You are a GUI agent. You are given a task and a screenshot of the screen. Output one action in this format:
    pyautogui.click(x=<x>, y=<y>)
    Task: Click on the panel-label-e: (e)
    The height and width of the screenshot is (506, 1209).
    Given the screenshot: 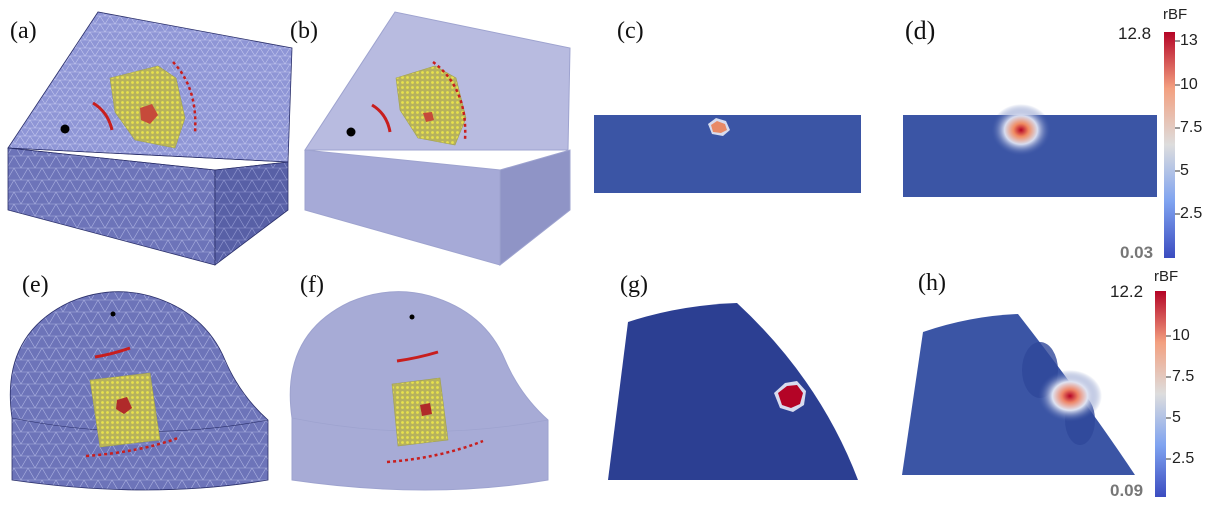 What is the action you would take?
    pyautogui.click(x=35, y=285)
    